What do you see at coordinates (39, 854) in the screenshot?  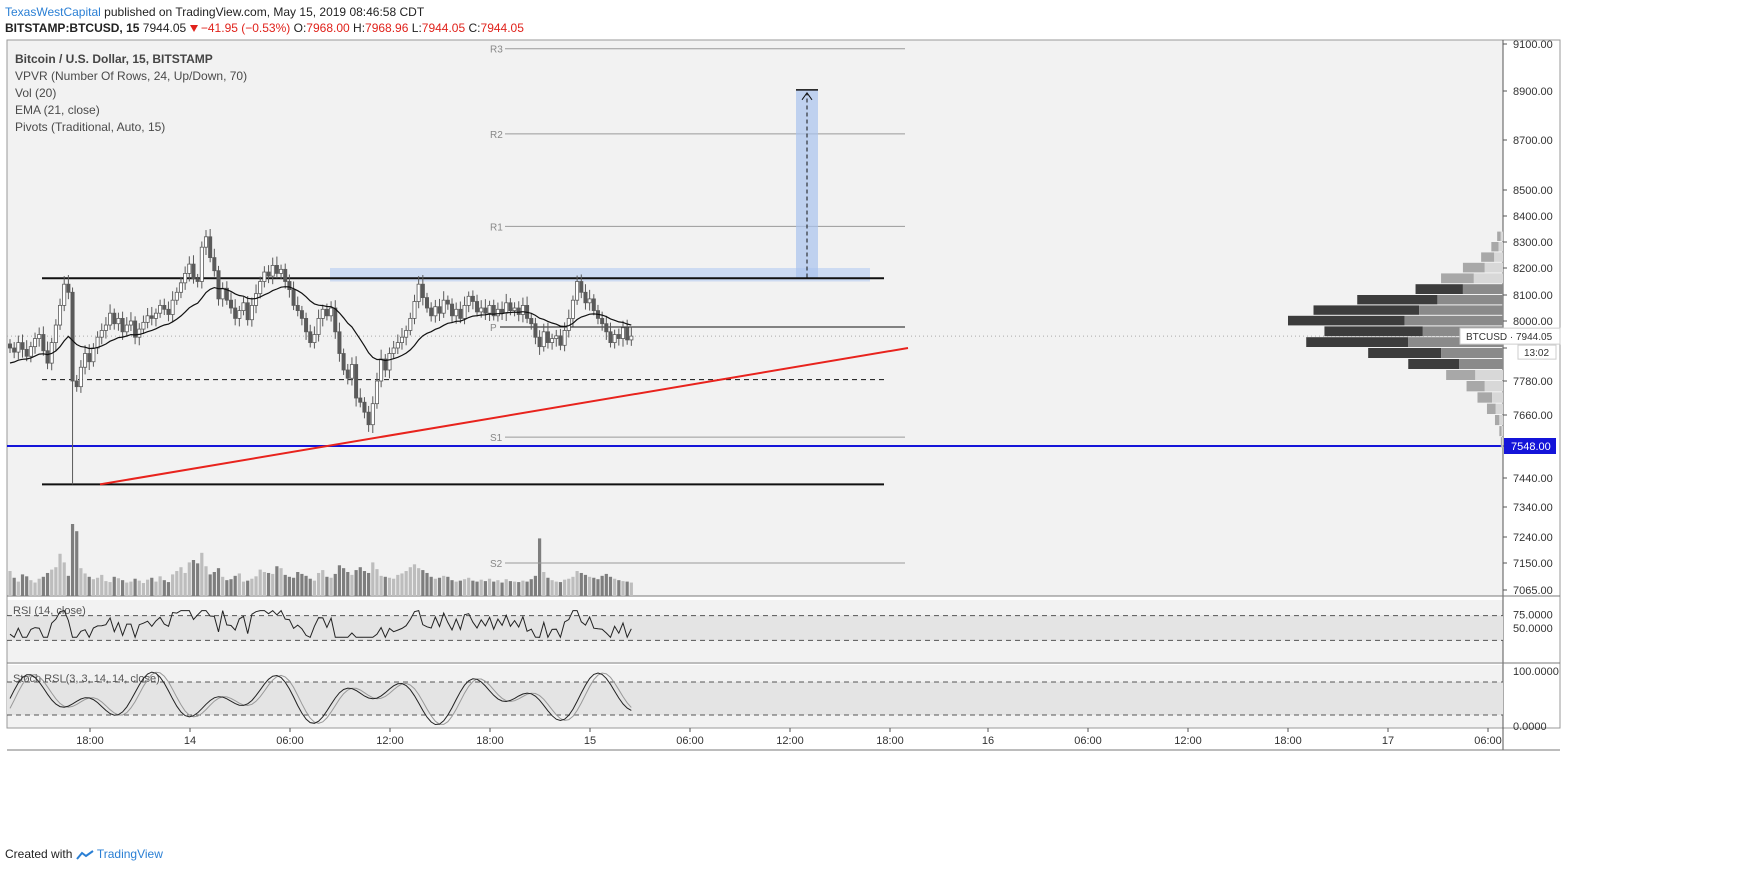 I see `created-with-text: Created with` at bounding box center [39, 854].